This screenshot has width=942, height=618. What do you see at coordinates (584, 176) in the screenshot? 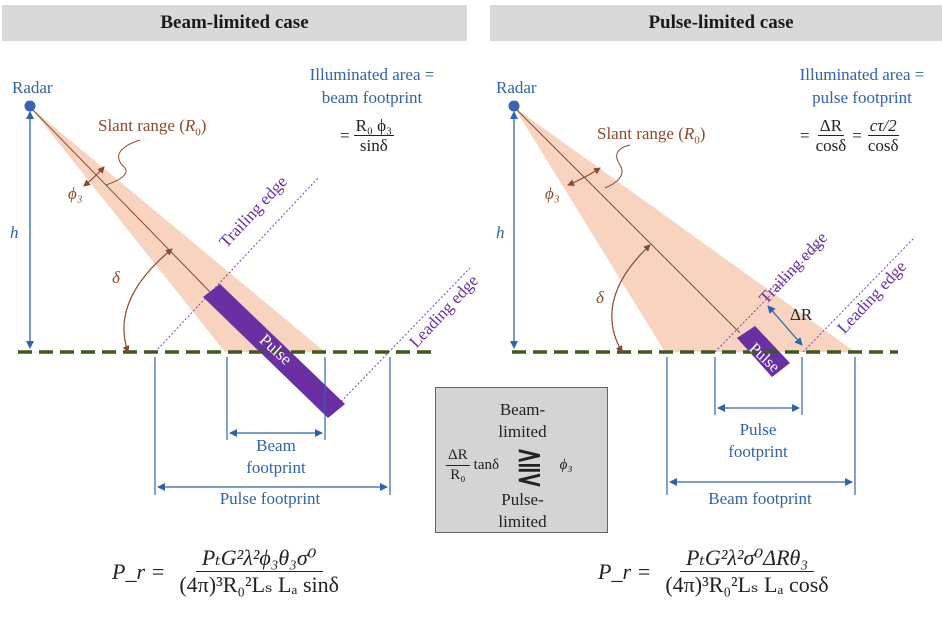
I see `right-phi-arc` at bounding box center [584, 176].